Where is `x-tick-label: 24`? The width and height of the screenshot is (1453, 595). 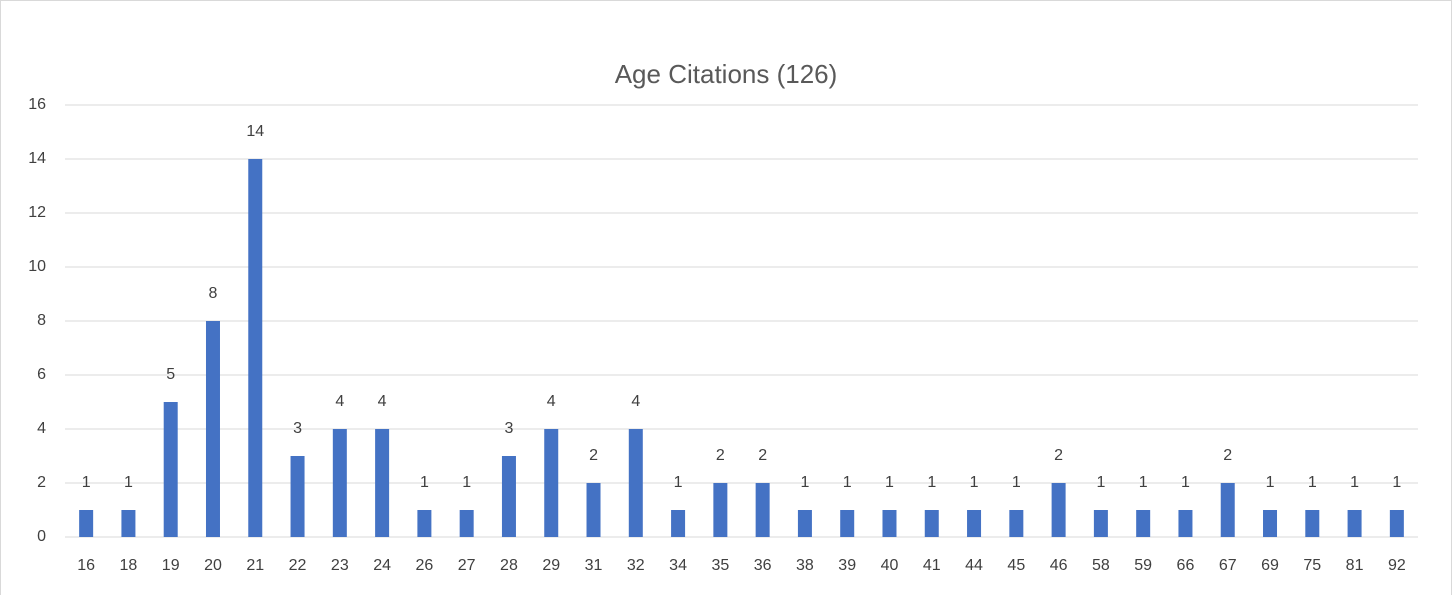
x-tick-label: 24 is located at coordinates (382, 565).